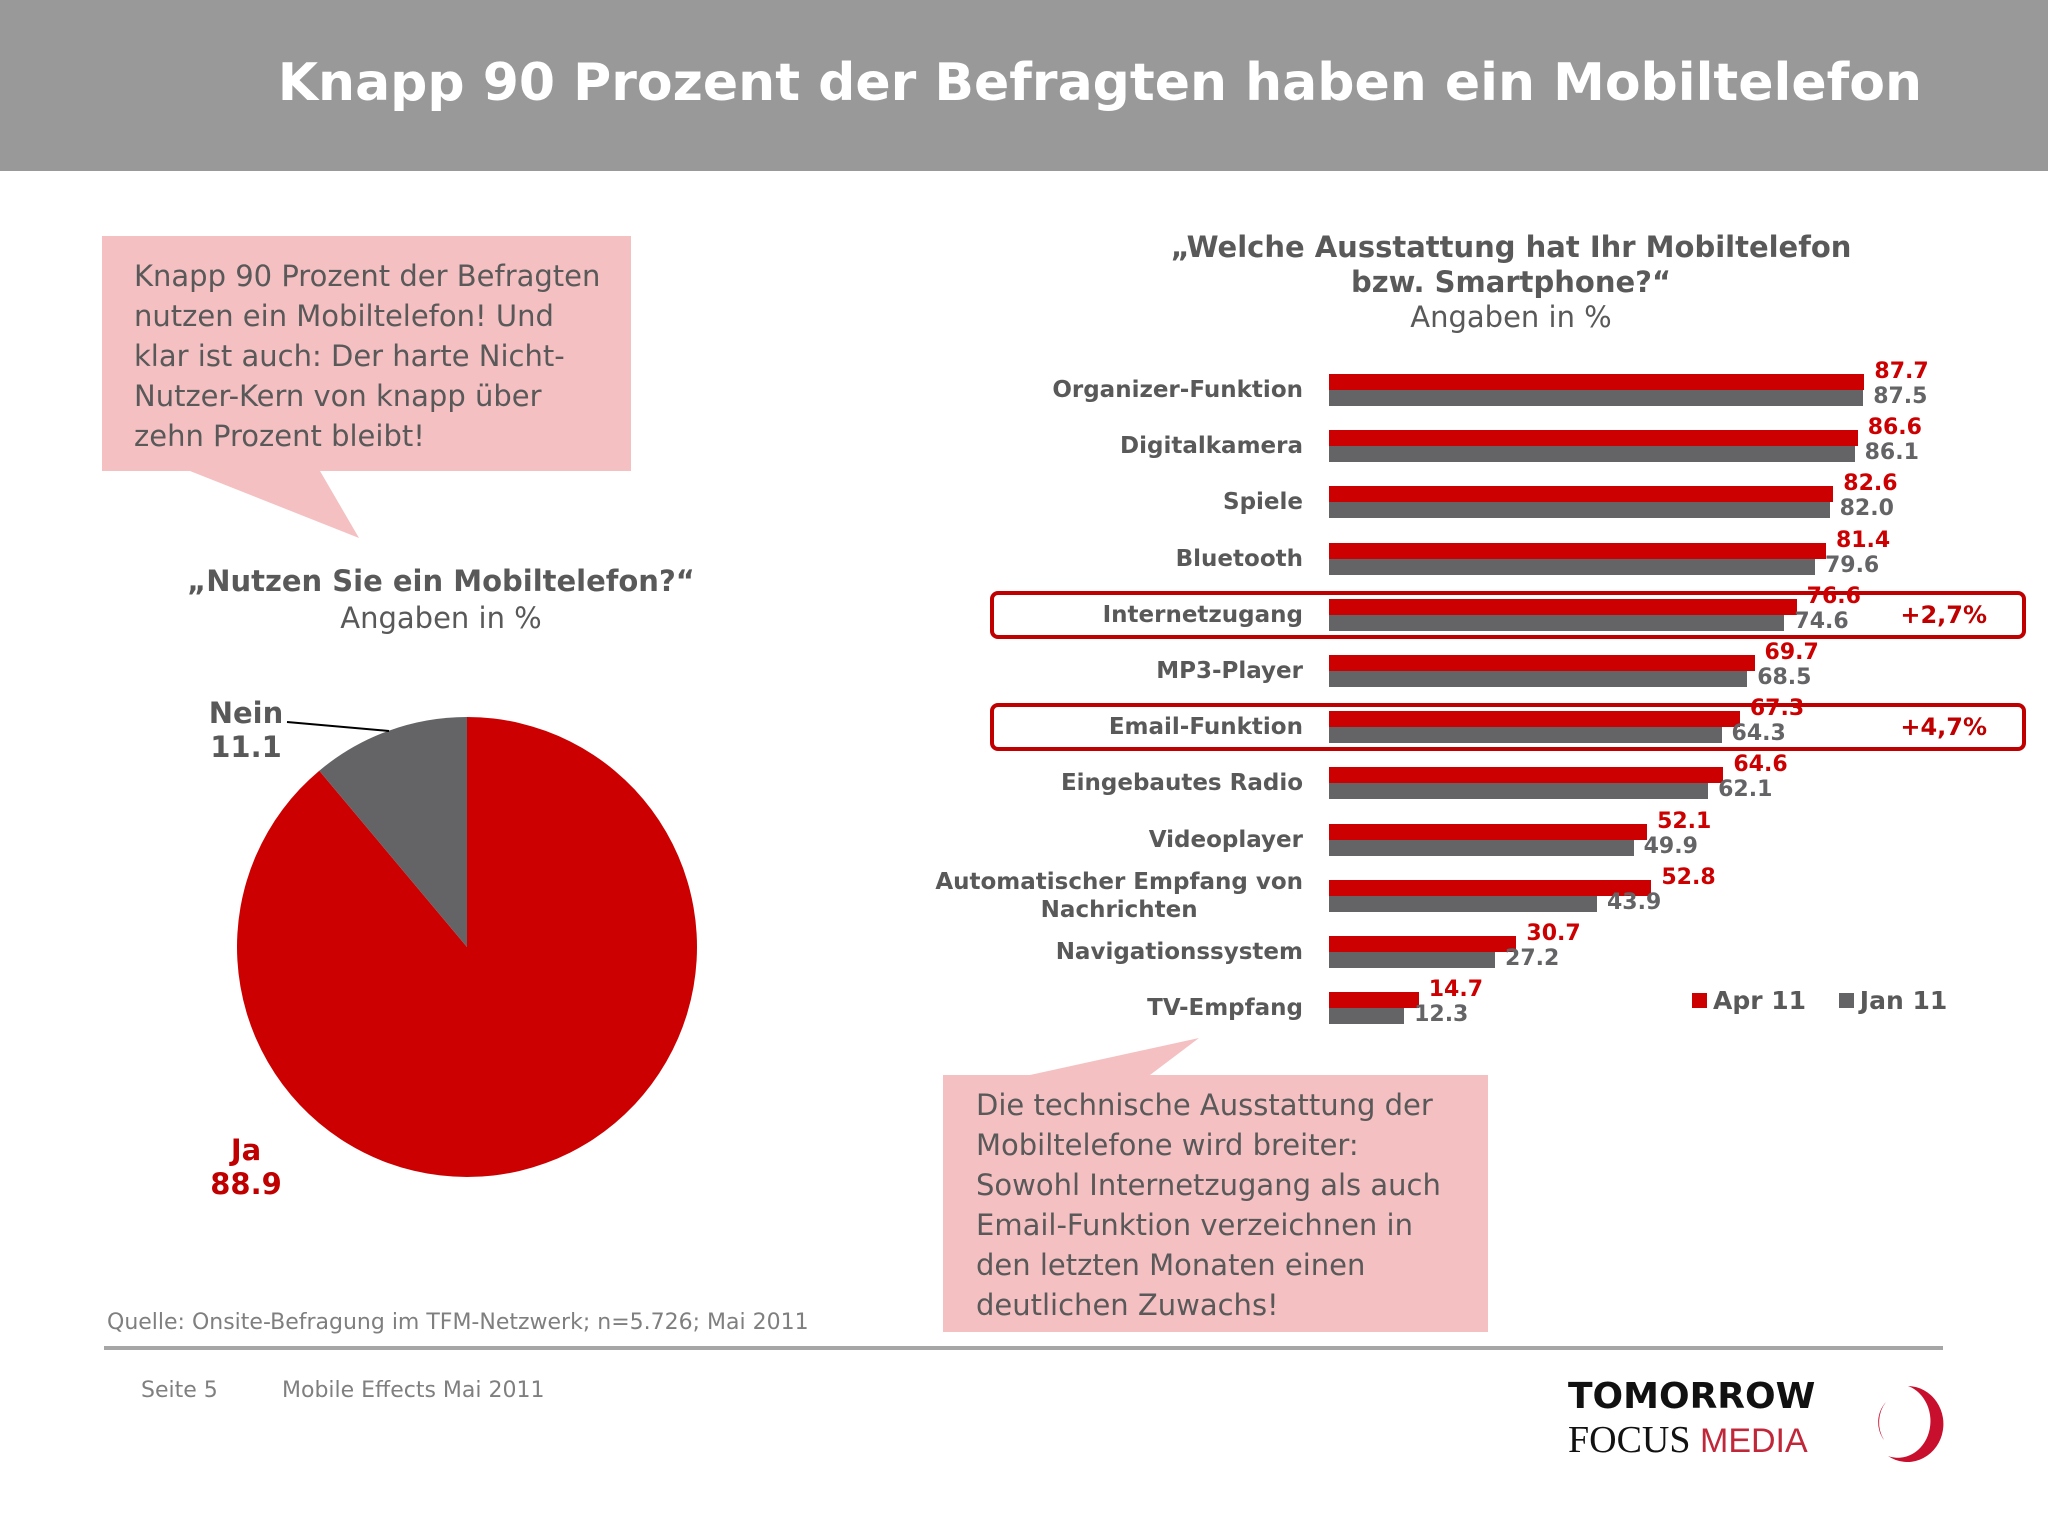 The width and height of the screenshot is (2048, 1536). What do you see at coordinates (1225, 1008) in the screenshot?
I see `category-label: TV-Empfang` at bounding box center [1225, 1008].